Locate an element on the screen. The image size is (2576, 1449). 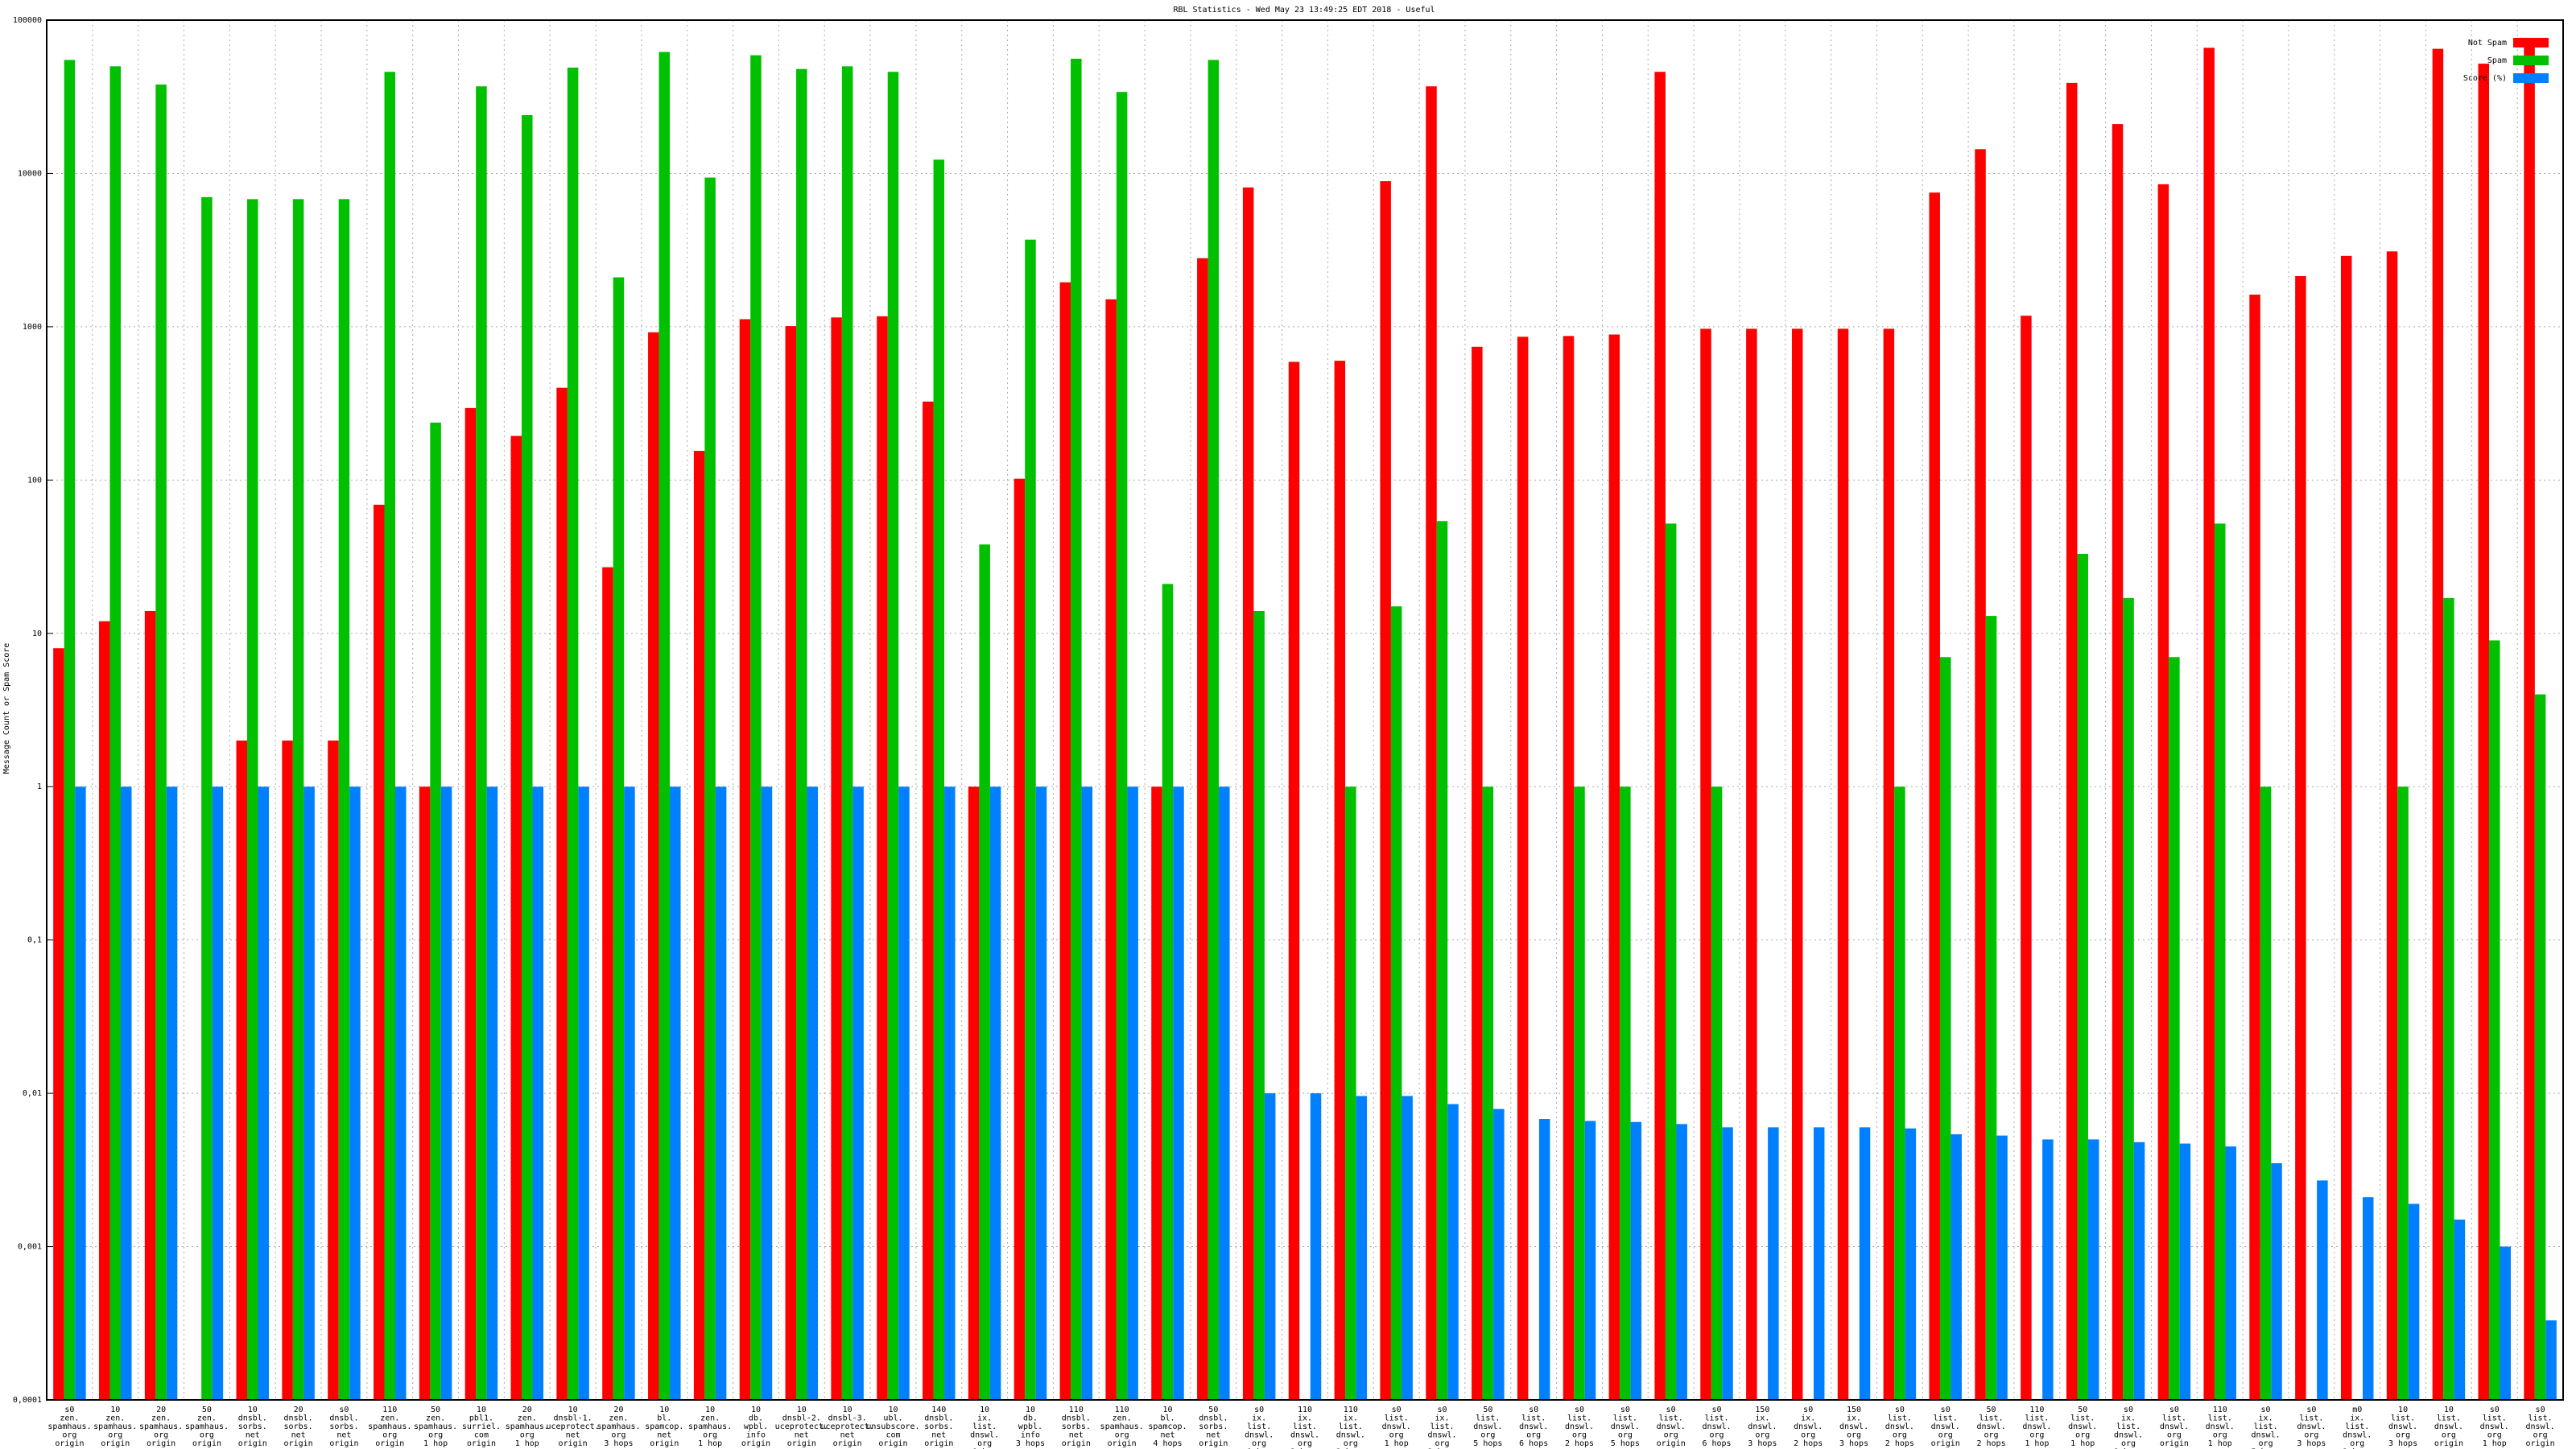
x-tick-label-line: db. is located at coordinates (1030, 1418).